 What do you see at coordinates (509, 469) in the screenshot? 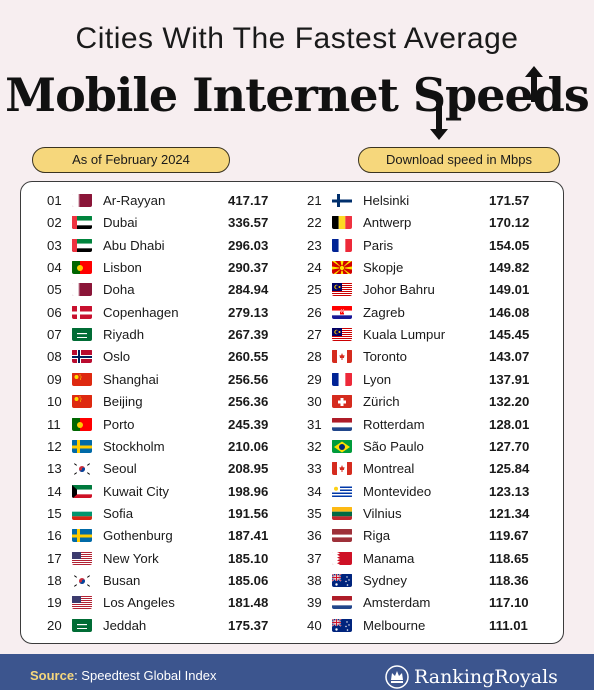
I see `speed-value: 125.84` at bounding box center [509, 469].